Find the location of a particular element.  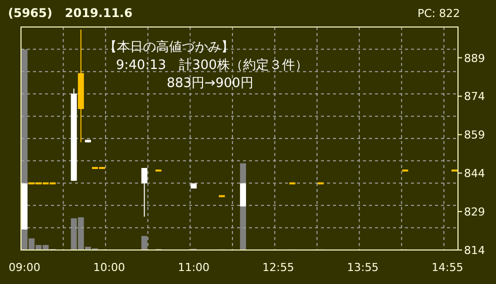

text: PC: 822 is located at coordinates (438, 13).